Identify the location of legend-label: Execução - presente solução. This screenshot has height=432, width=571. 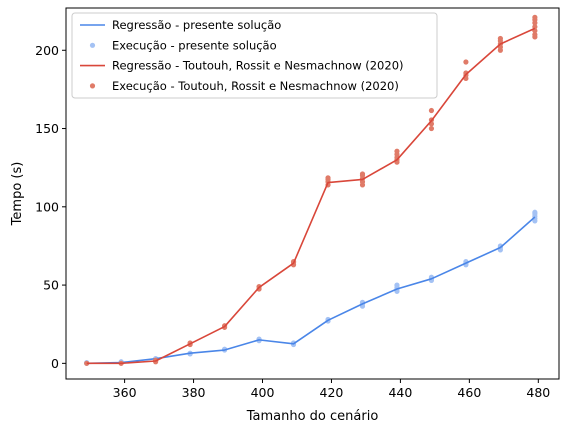
(194, 45).